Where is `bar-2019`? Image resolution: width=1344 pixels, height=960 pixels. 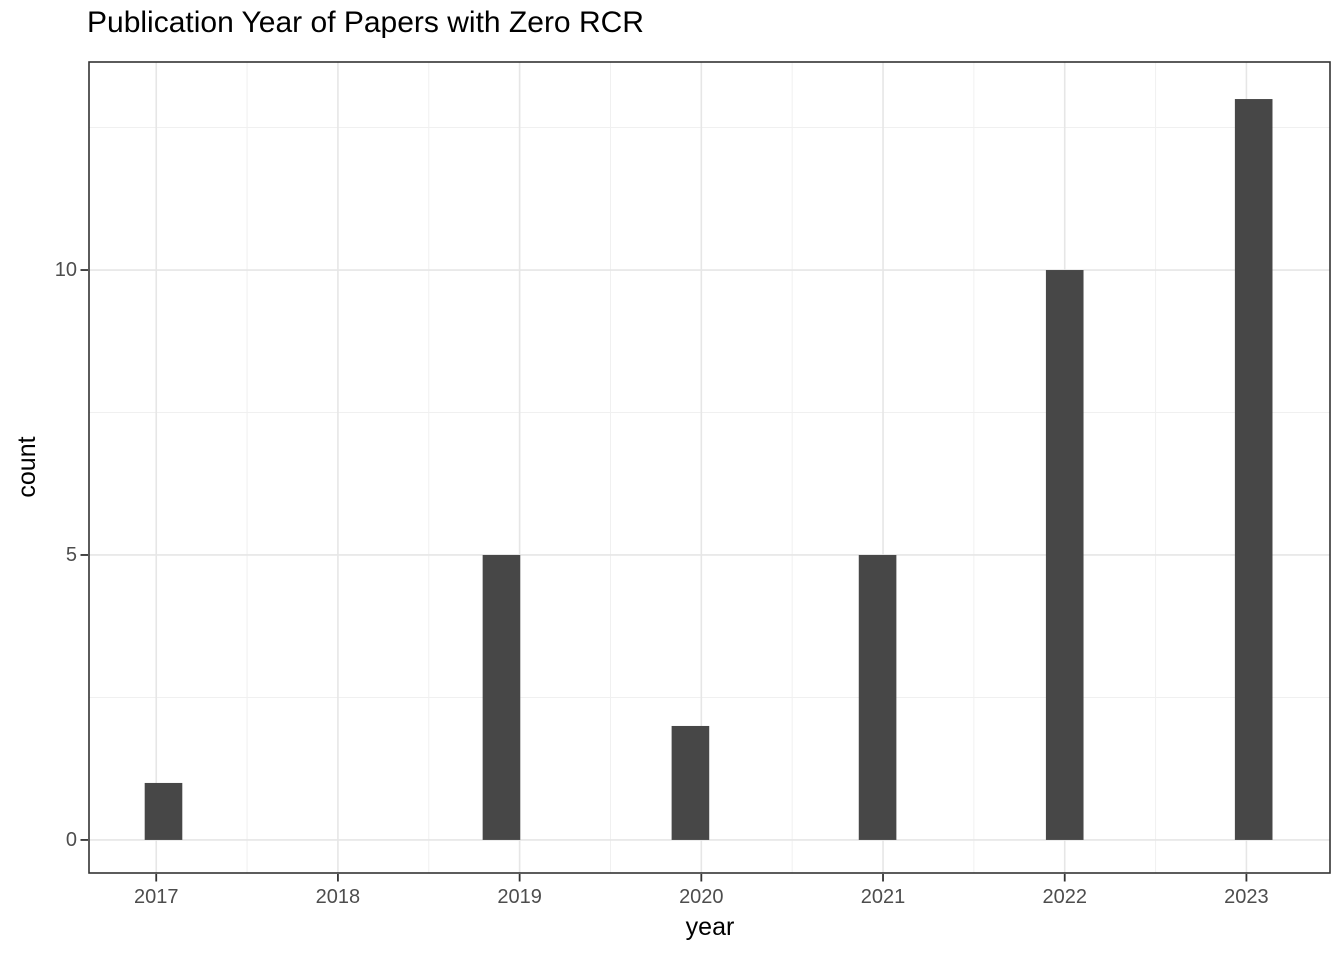 bar-2019 is located at coordinates (501, 697).